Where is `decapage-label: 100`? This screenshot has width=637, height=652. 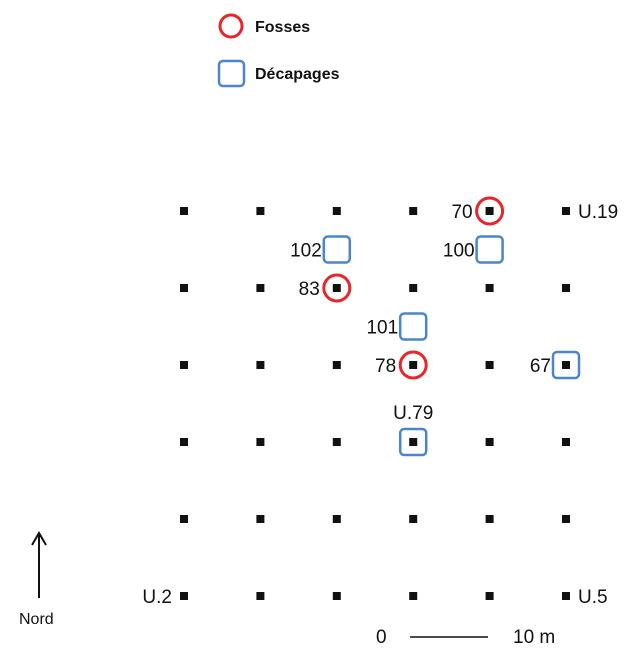 decapage-label: 100 is located at coordinates (459, 251).